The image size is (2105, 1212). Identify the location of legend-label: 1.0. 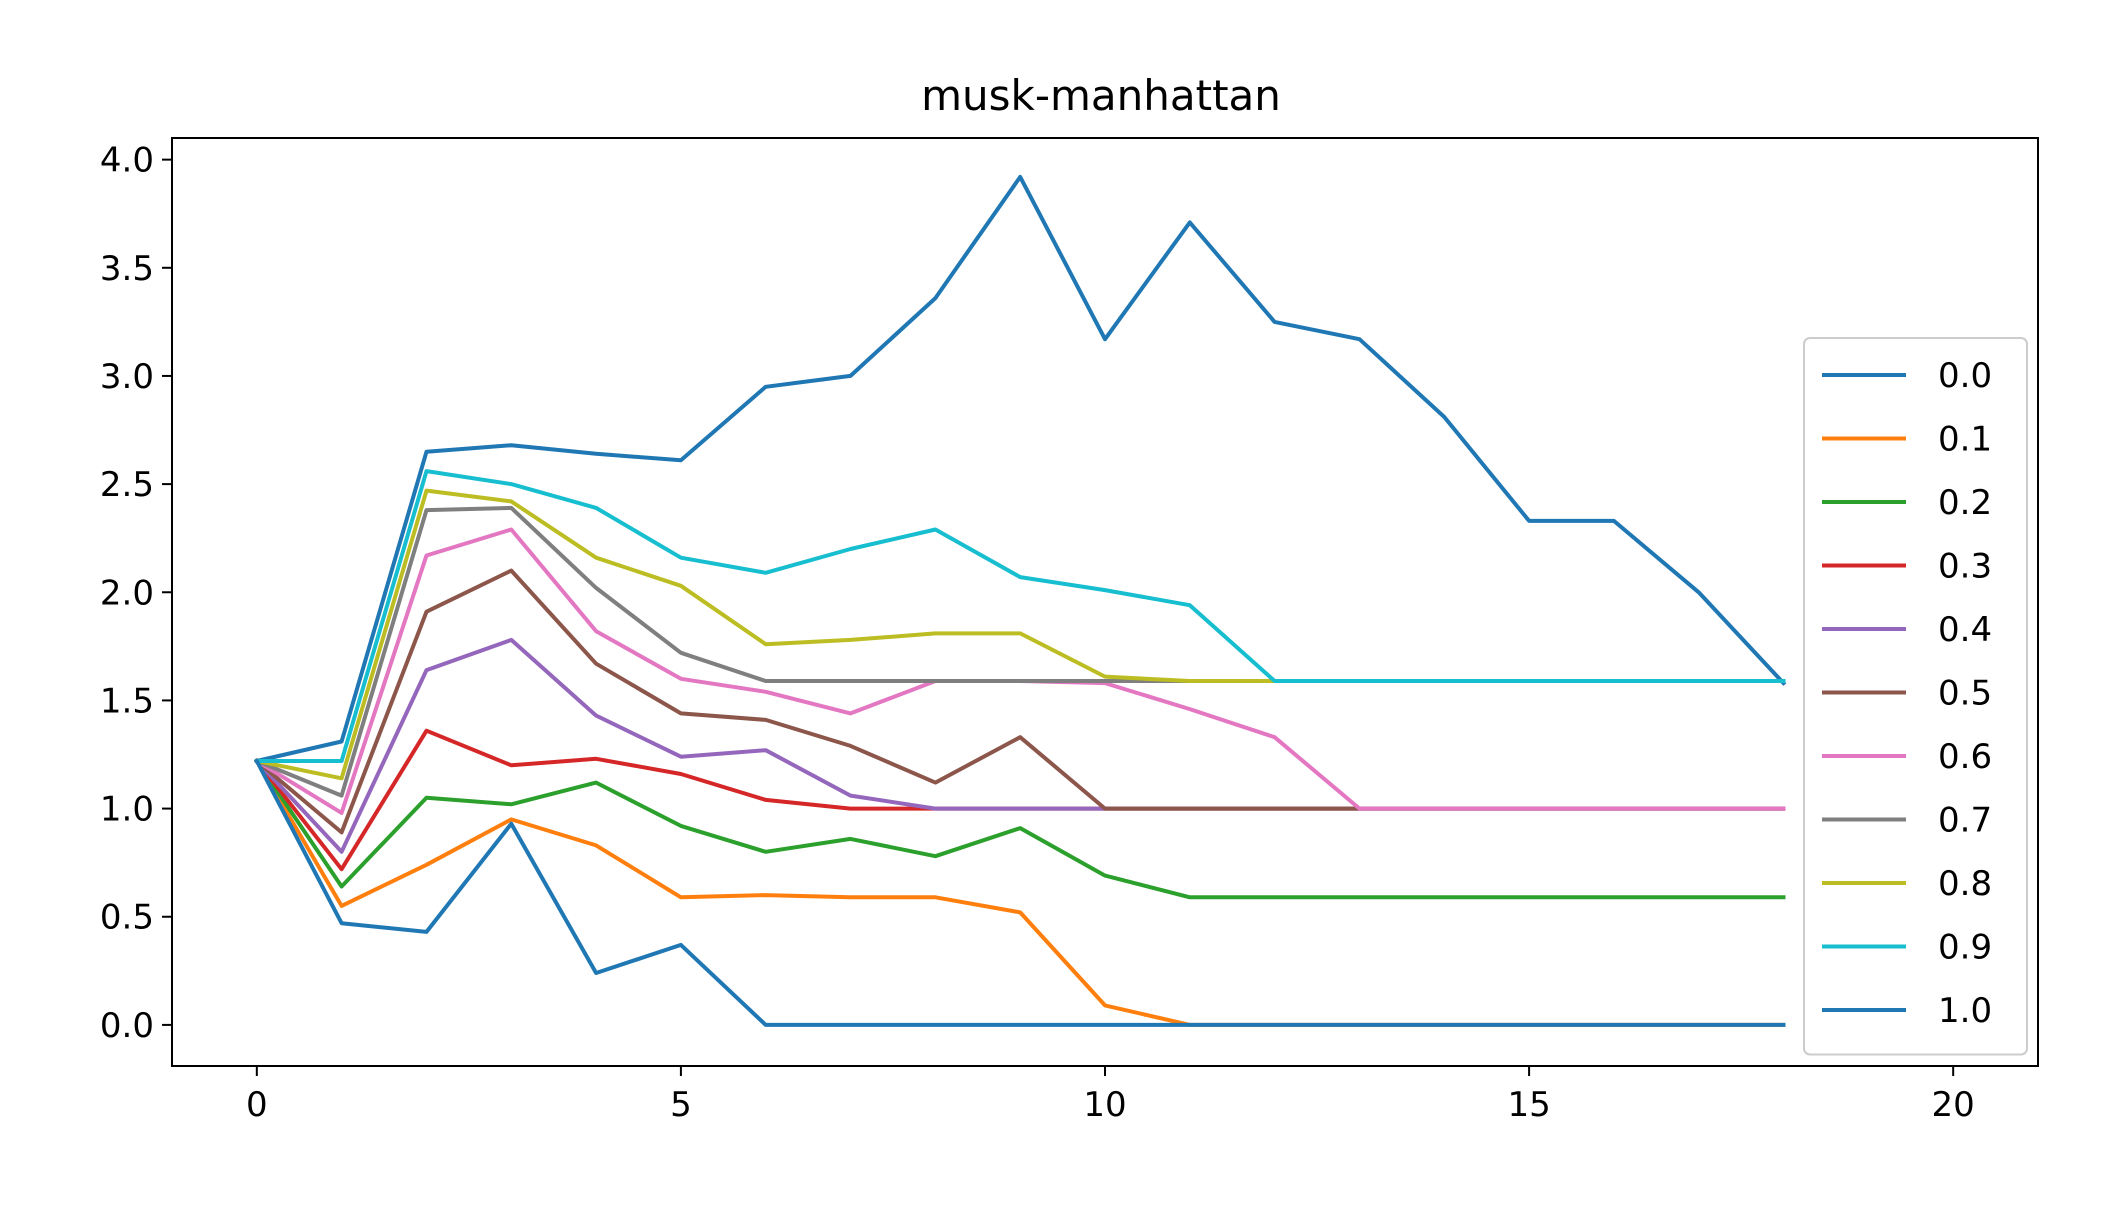
(1965, 1011).